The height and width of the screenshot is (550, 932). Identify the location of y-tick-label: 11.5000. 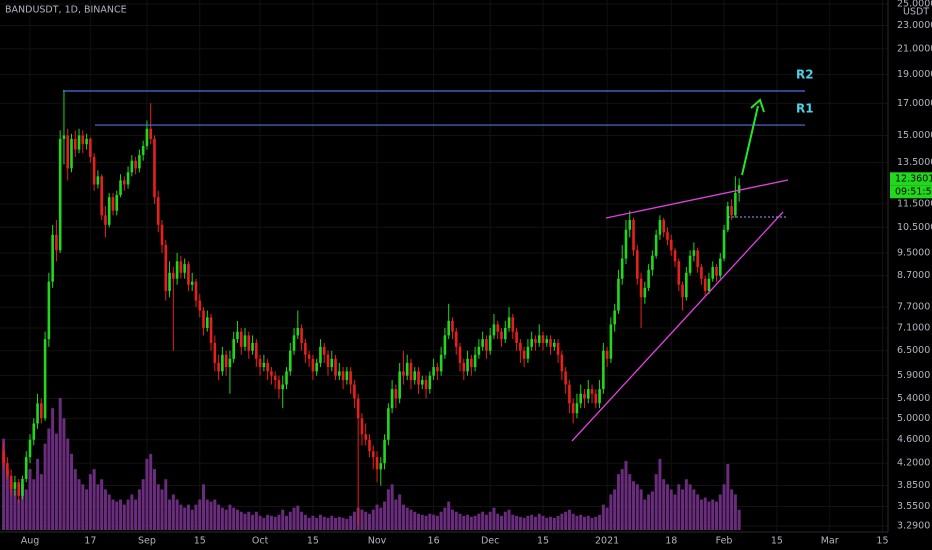
(914, 203).